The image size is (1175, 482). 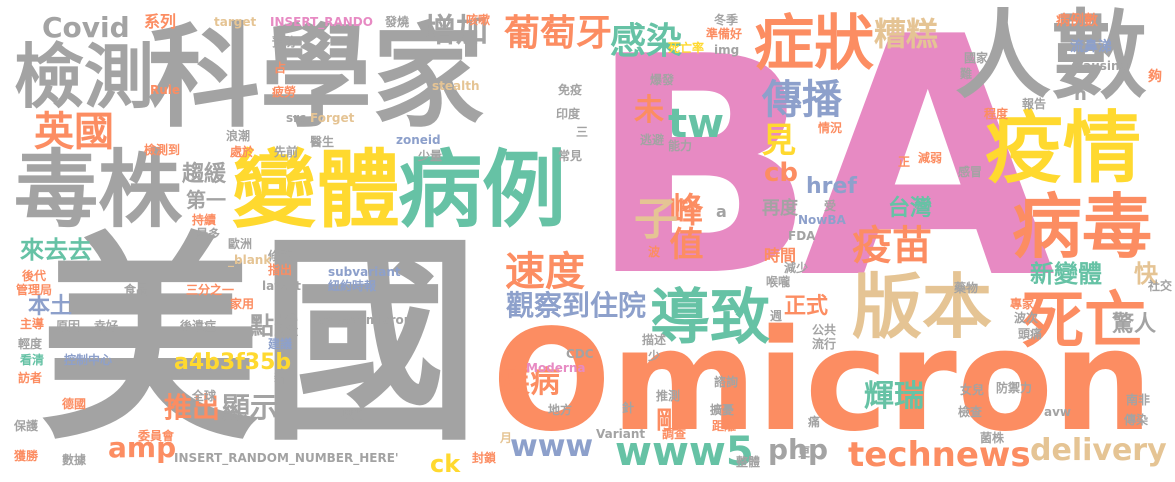 I want to click on word-zhengshi: 正式, so click(x=806, y=306).